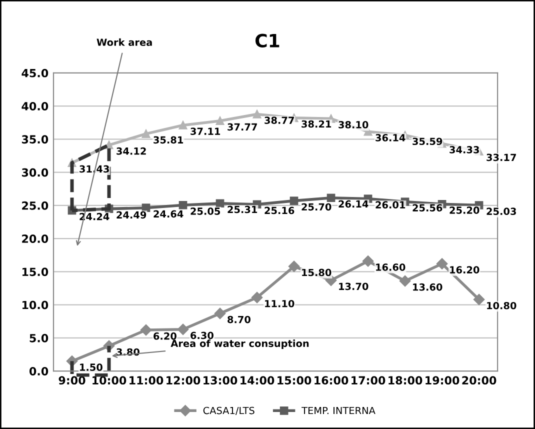  I want to click on data-label: 25.56, so click(427, 208).